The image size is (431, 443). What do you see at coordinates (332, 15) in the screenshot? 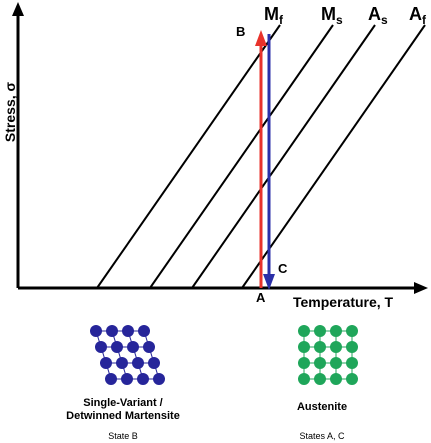
I see `ms-label: Ms` at bounding box center [332, 15].